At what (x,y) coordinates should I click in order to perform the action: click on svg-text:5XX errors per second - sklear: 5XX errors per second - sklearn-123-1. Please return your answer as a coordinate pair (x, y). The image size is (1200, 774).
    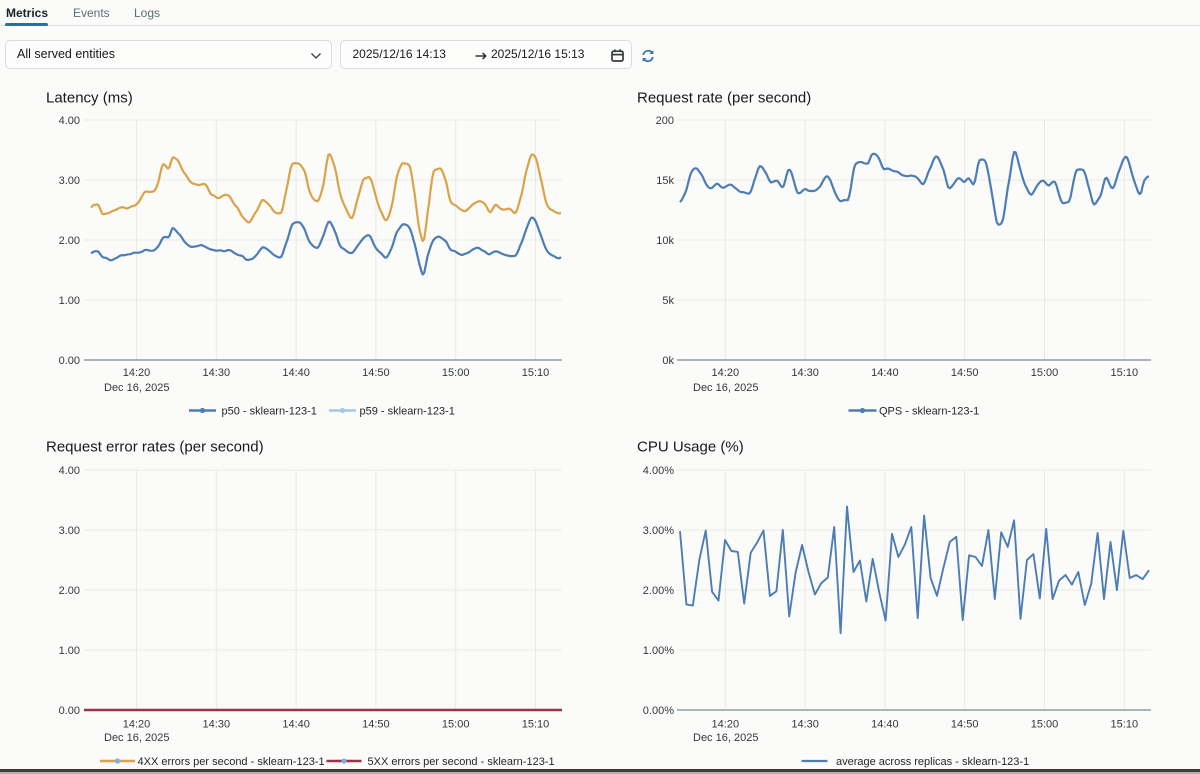
    Looking at the image, I should click on (461, 762).